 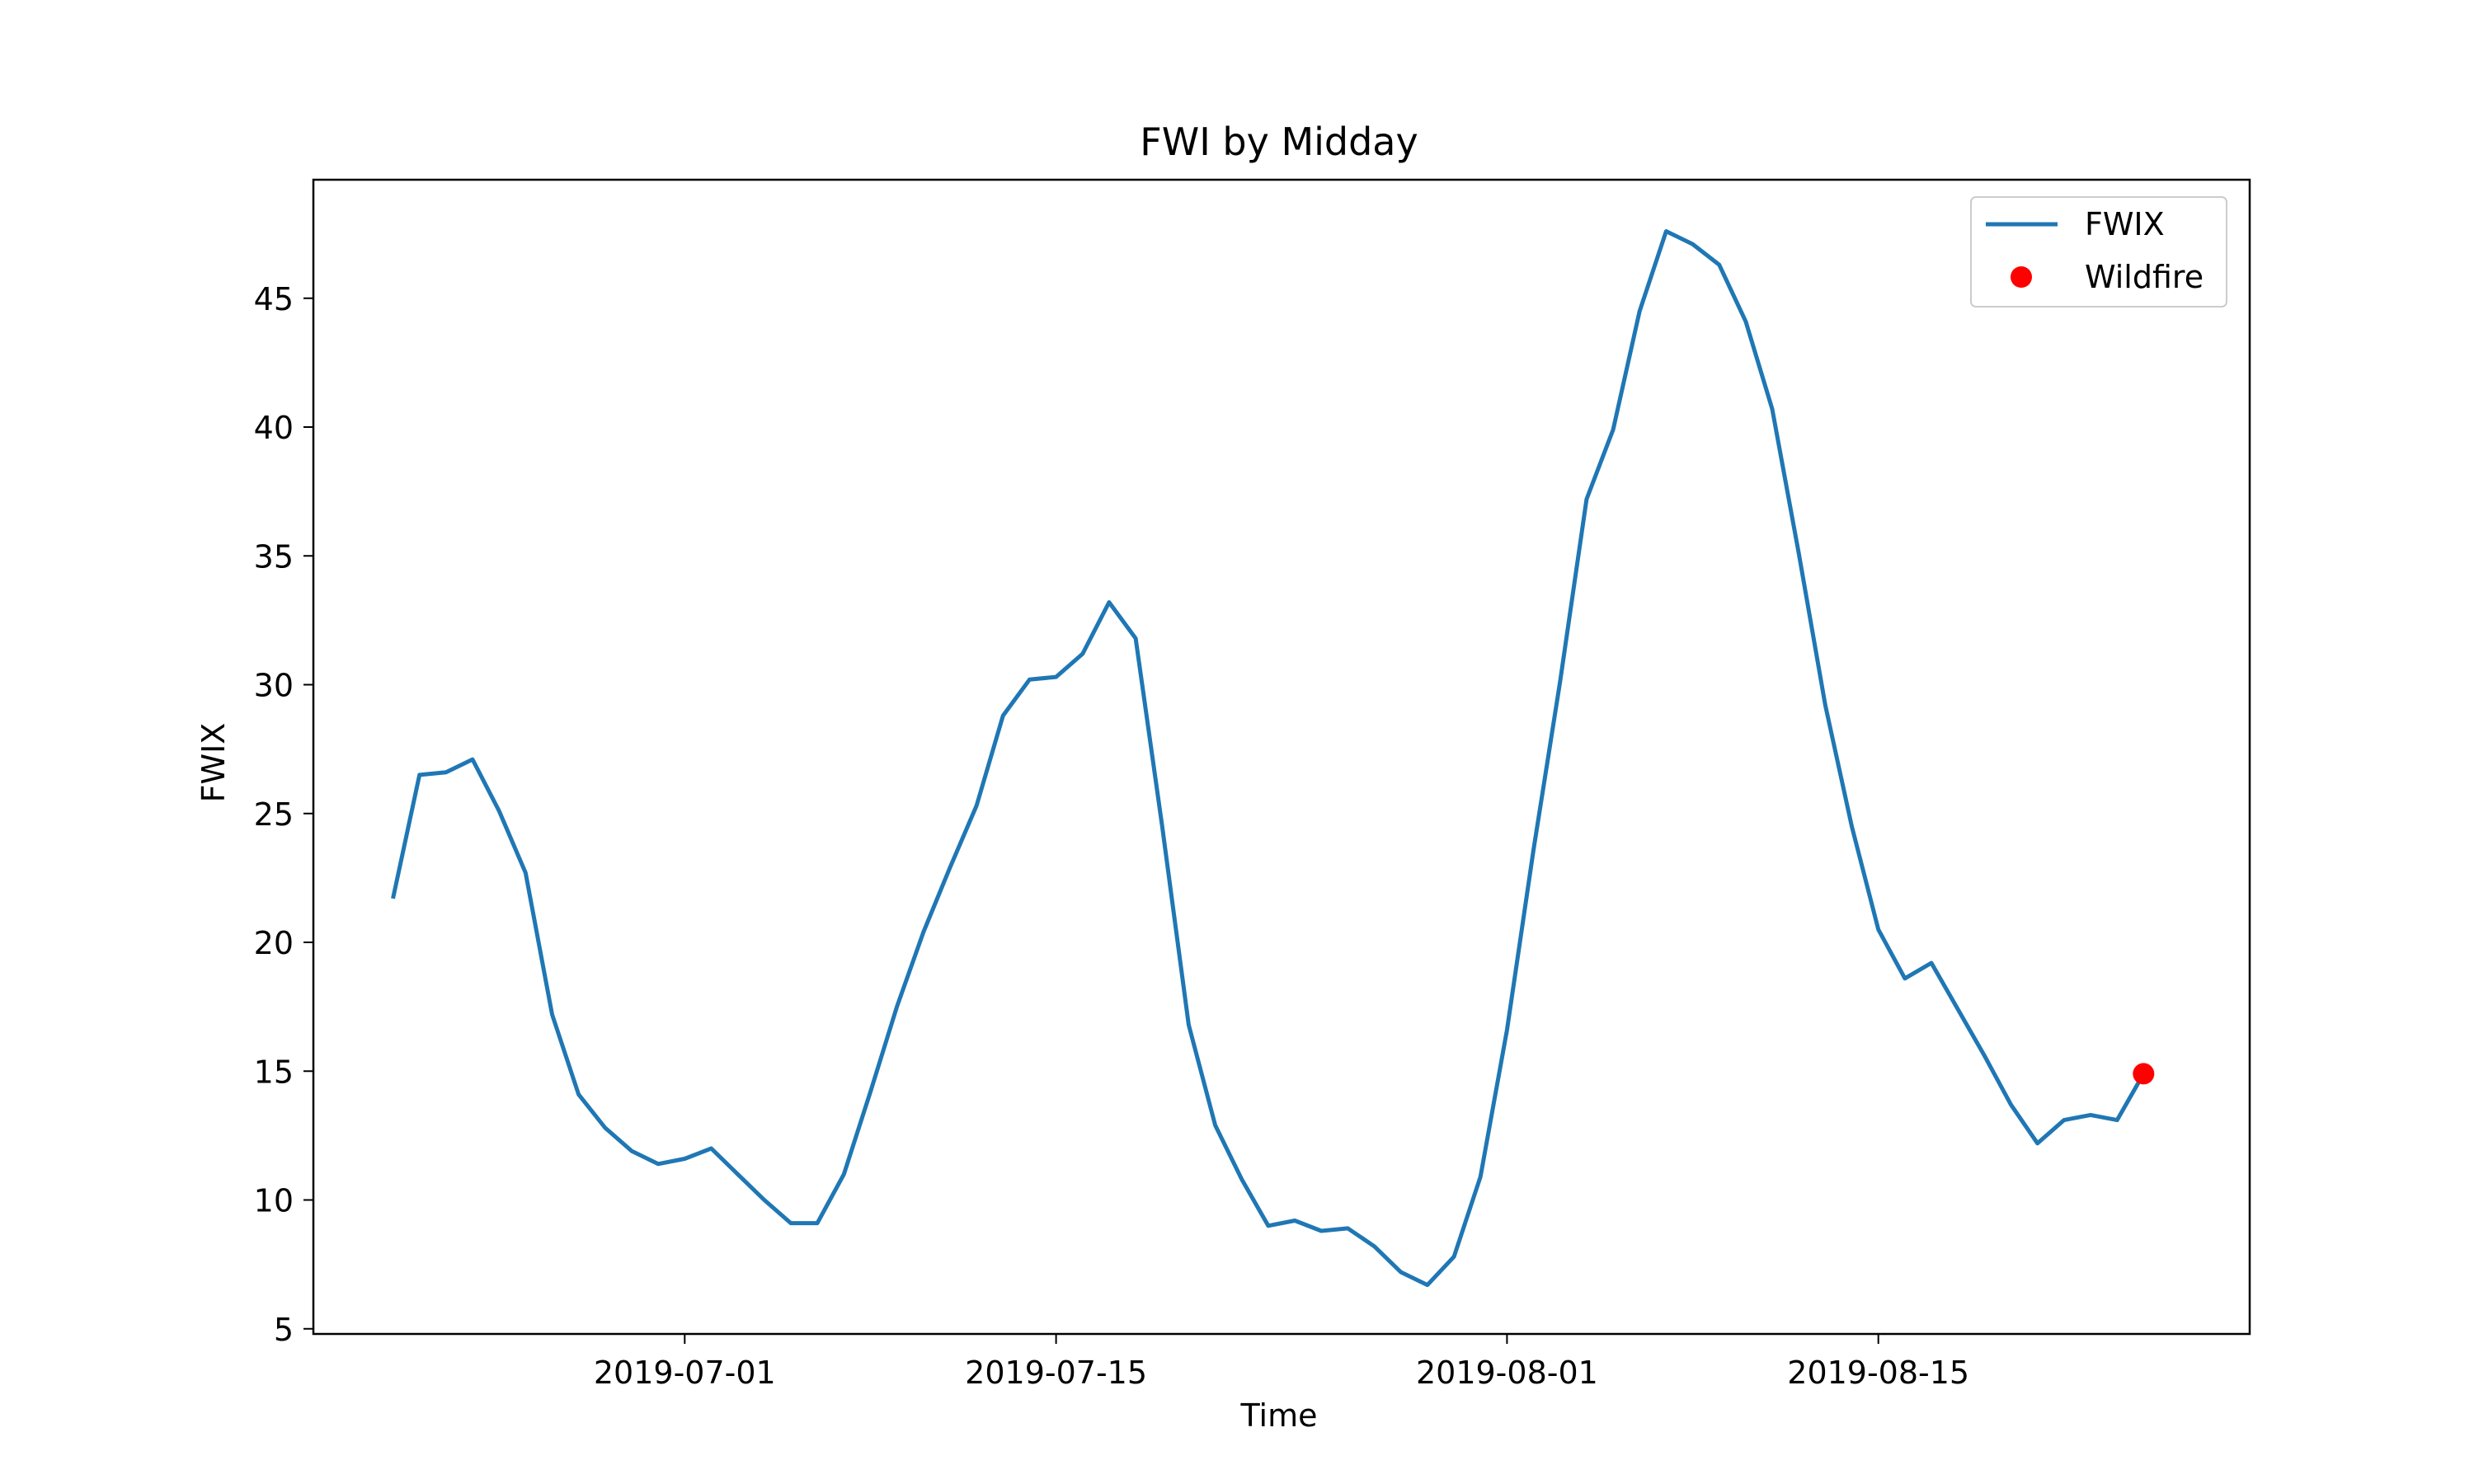 I want to click on x-tick-label: 2019-08-01, so click(x=1507, y=1373).